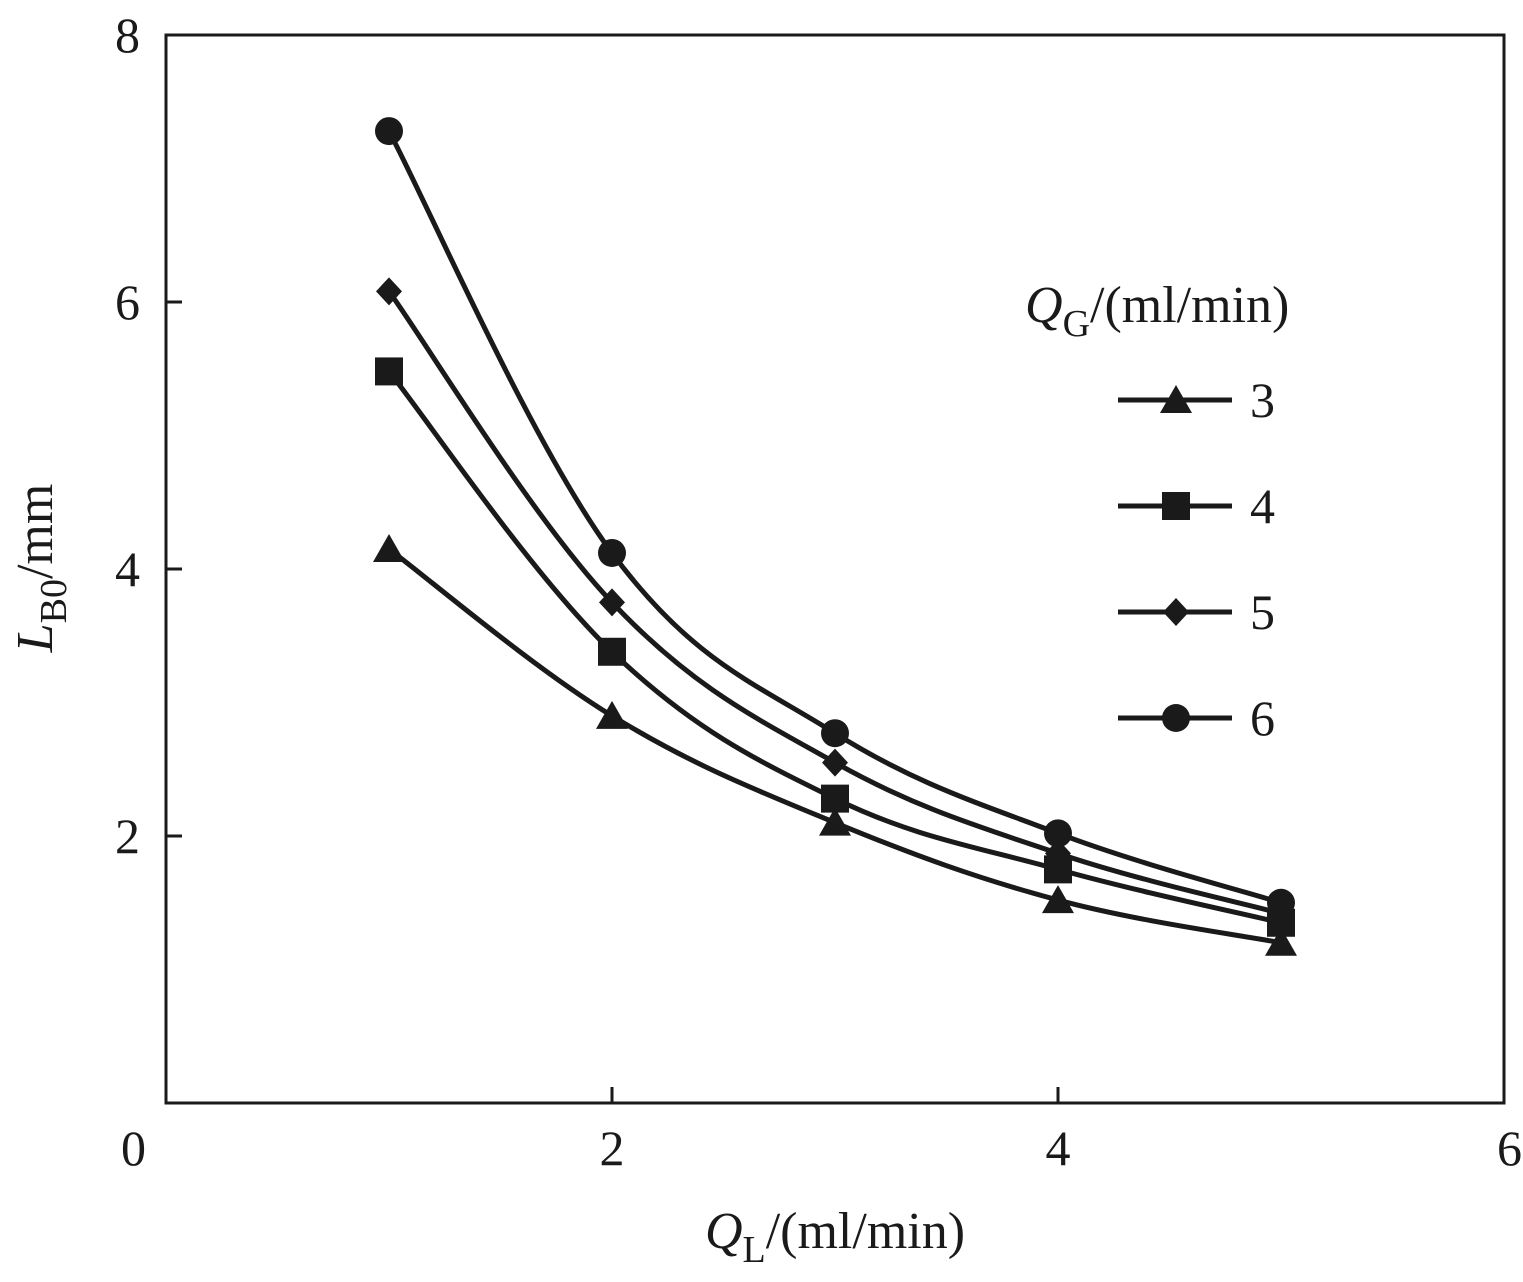  What do you see at coordinates (1262, 612) in the screenshot?
I see `legend-label: 5` at bounding box center [1262, 612].